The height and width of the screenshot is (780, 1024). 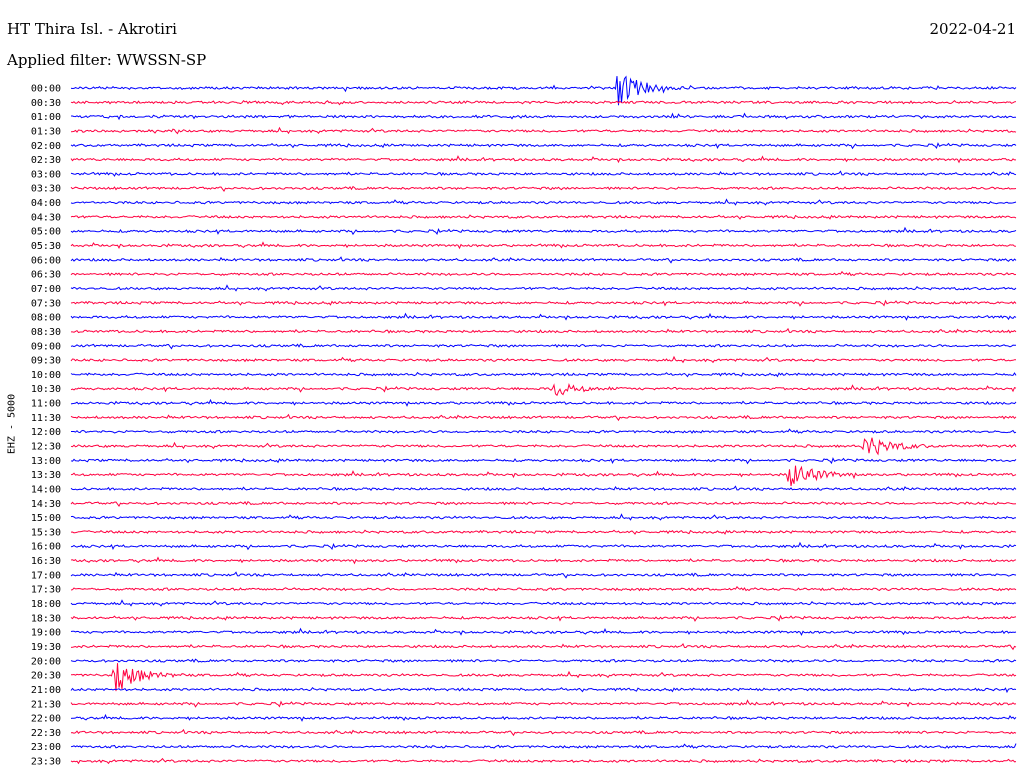 What do you see at coordinates (46, 432) in the screenshot?
I see `row-label: 12:00` at bounding box center [46, 432].